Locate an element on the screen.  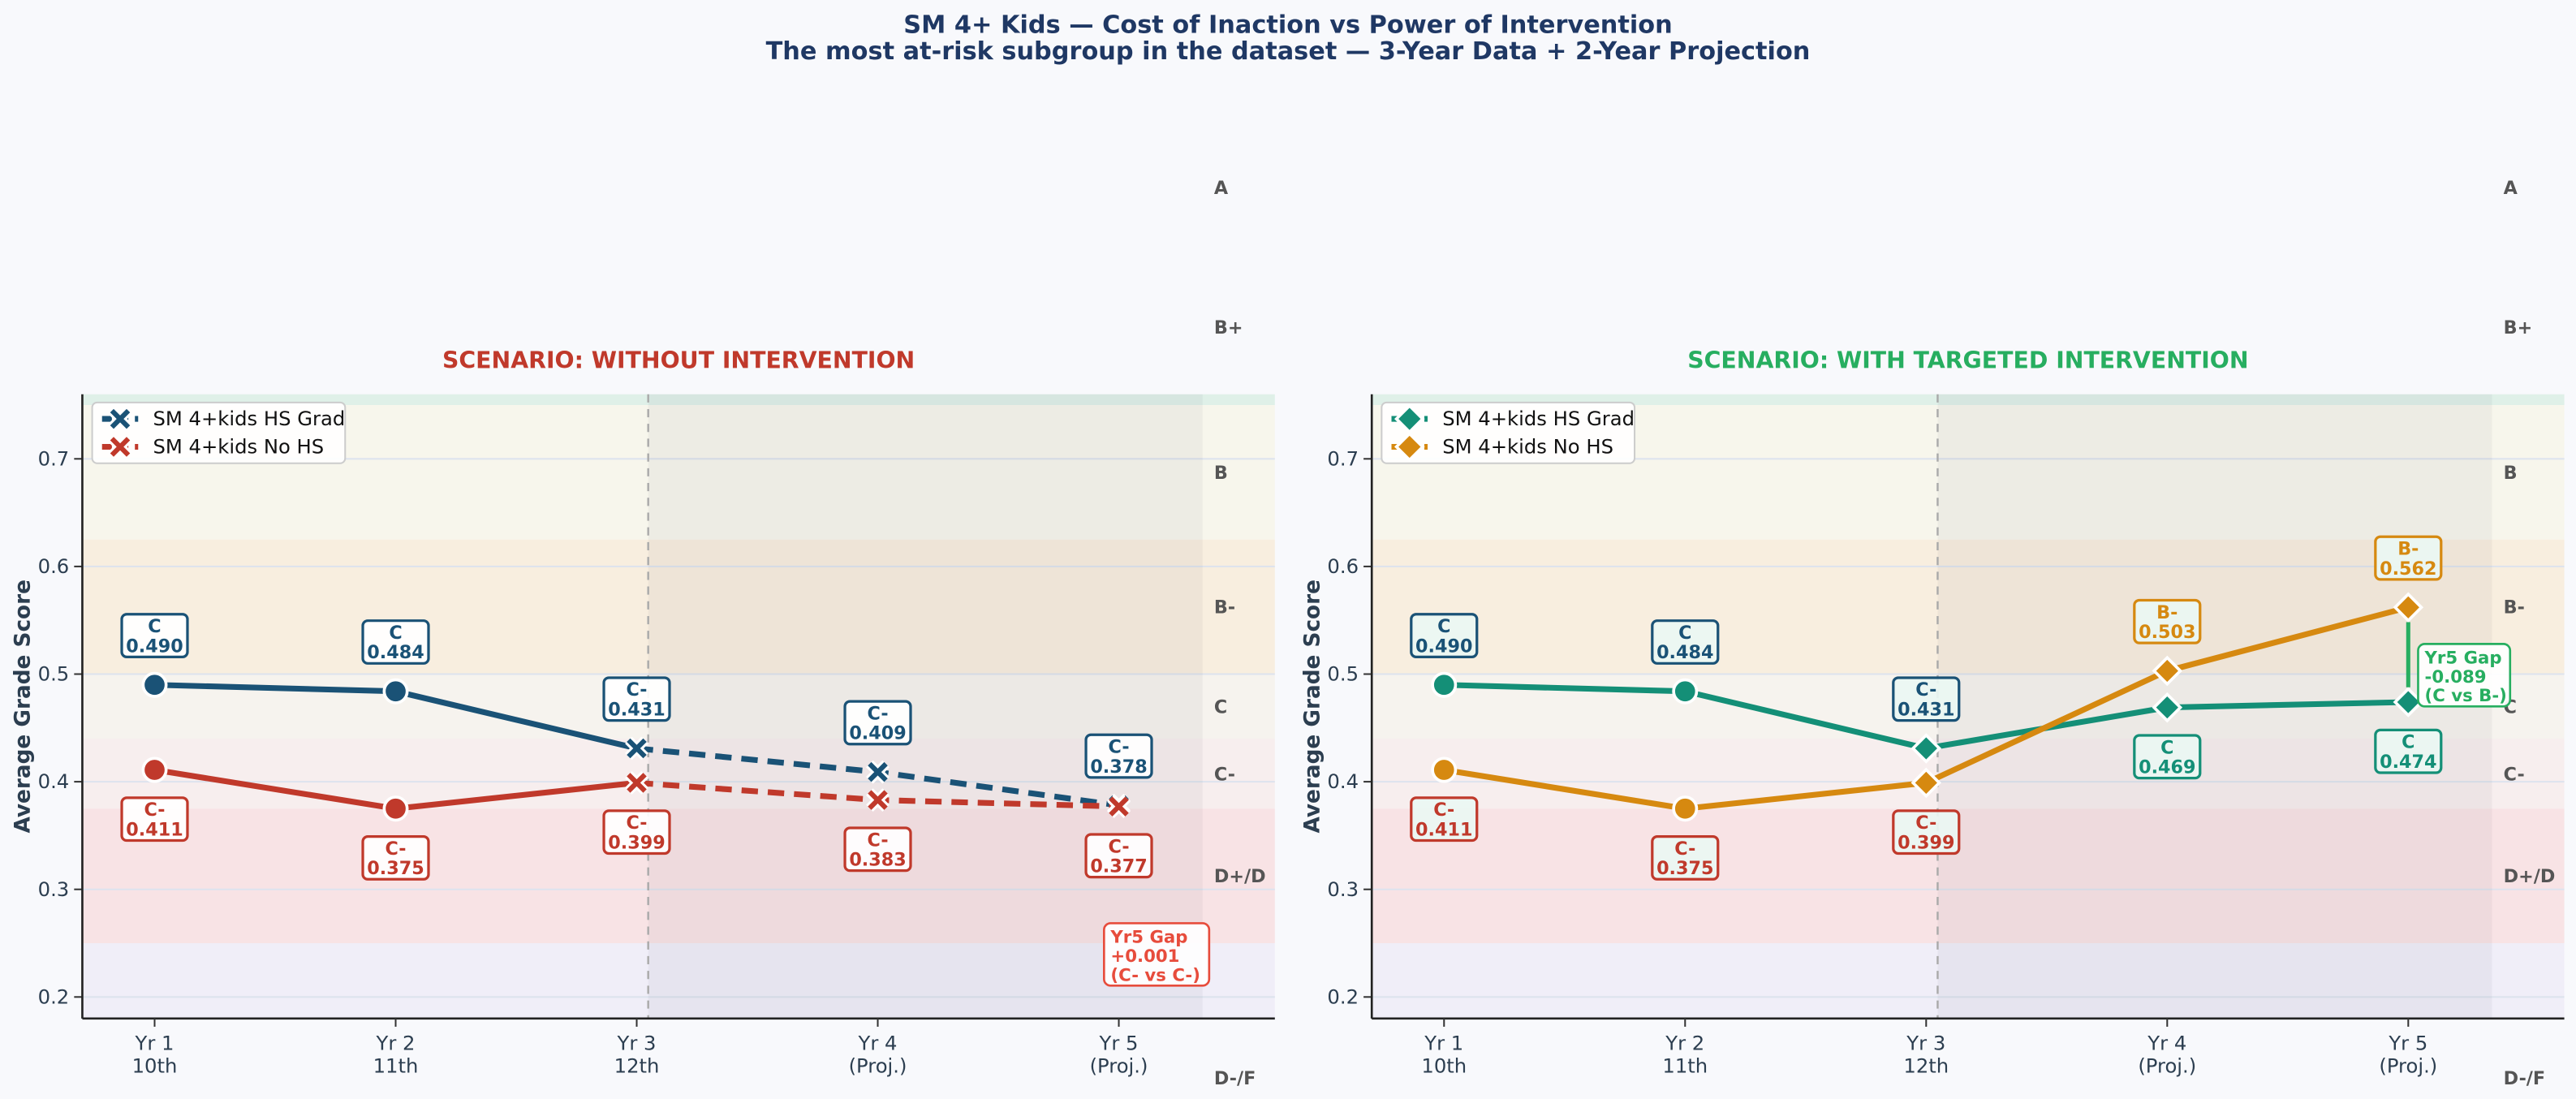
y-axis-label: Average Grade Score is located at coordinates (24, 706).